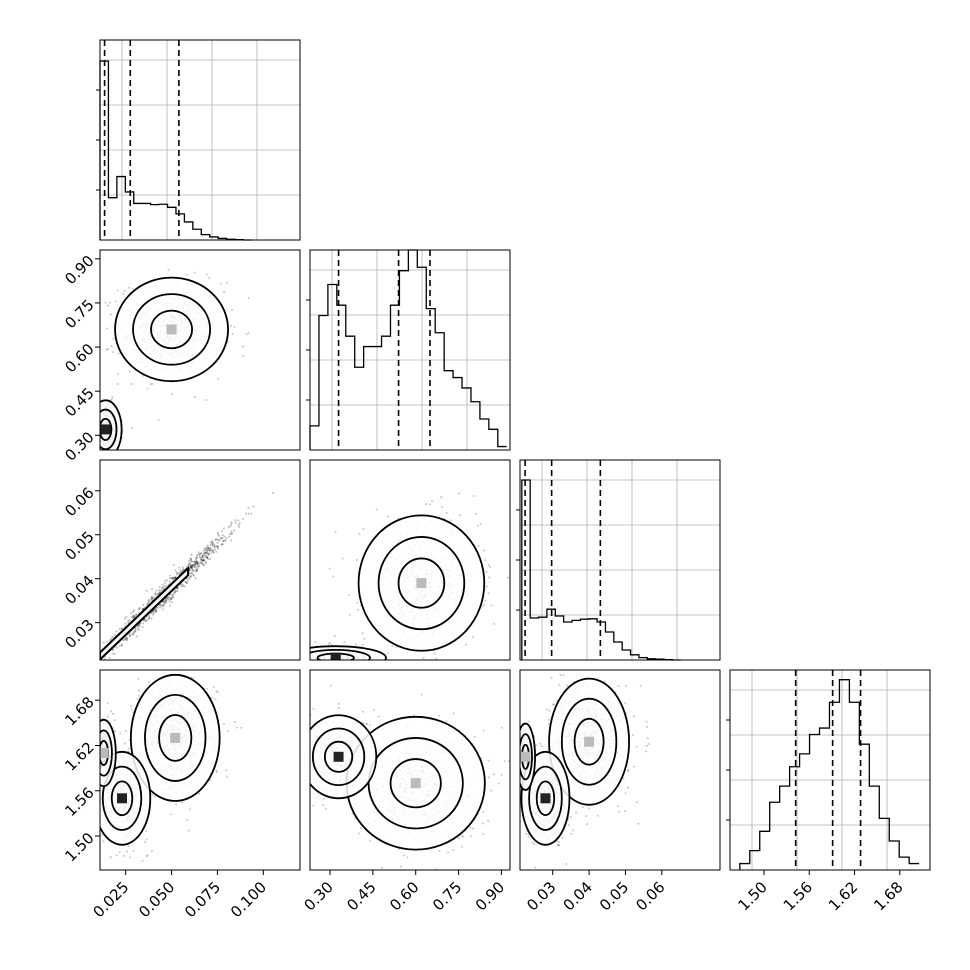 Image resolution: width=970 pixels, height=970 pixels. I want to click on scatter-panel-2-0: 0.030.040.050.06, so click(181, 560).